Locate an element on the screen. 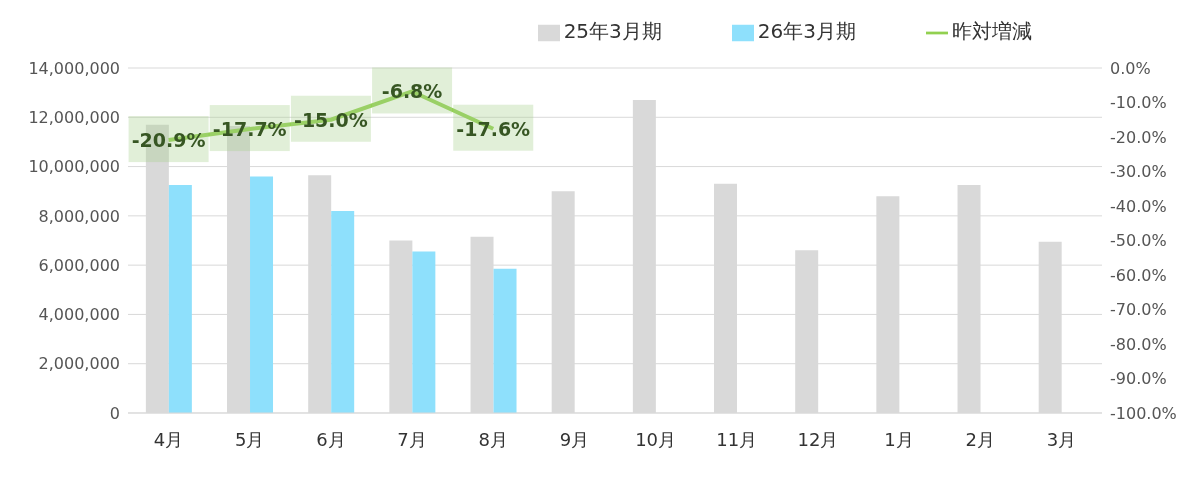  y2-tick-label: -40.0% is located at coordinates (1138, 206).